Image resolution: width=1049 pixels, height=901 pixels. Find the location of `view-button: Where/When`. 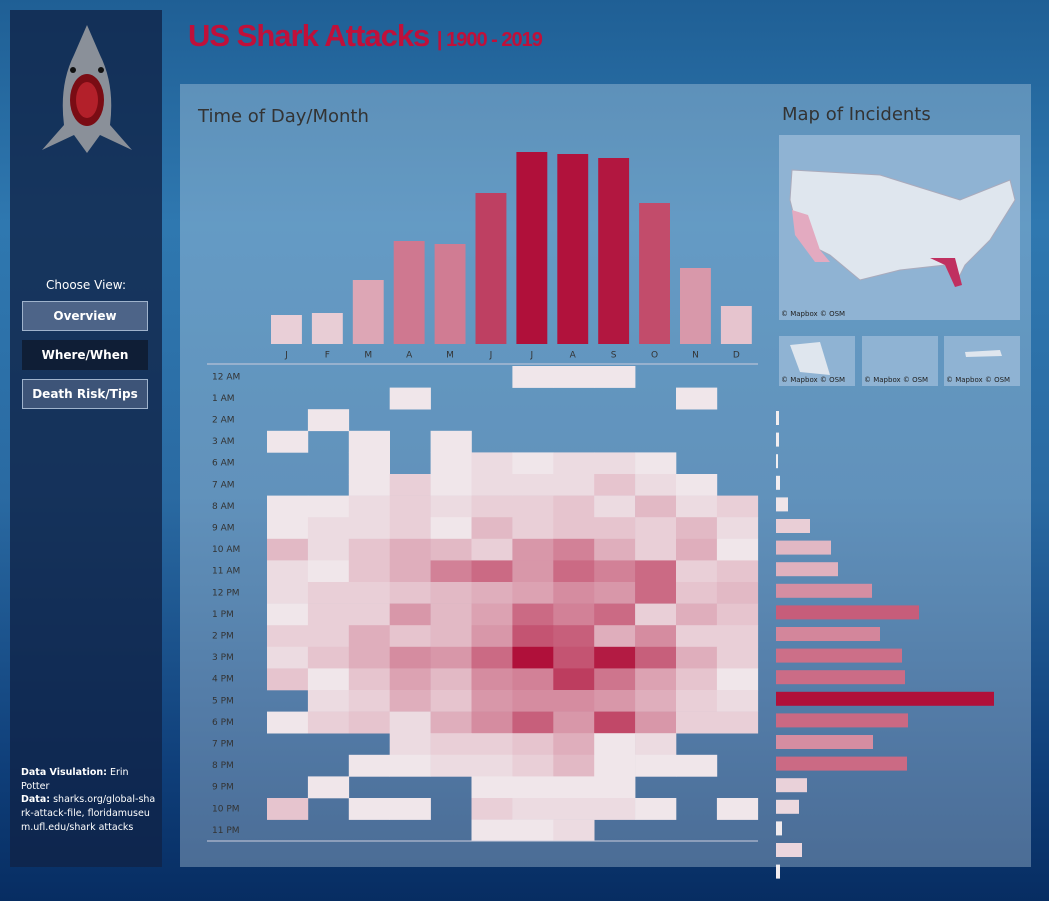

view-button: Where/When is located at coordinates (85, 355).